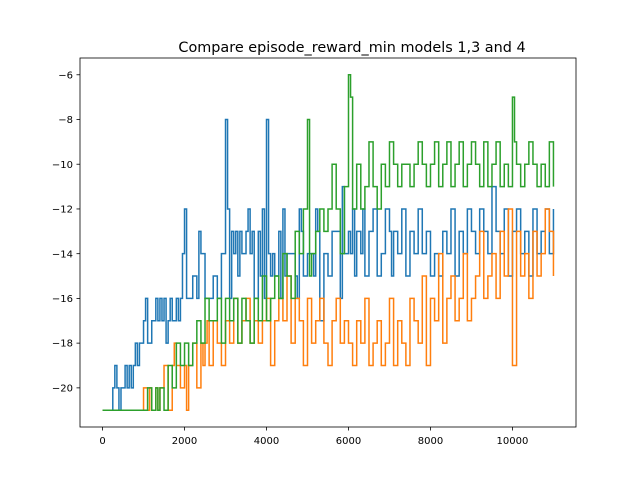 The width and height of the screenshot is (640, 484). Describe the element at coordinates (430, 441) in the screenshot. I see `x-tick-label: 8000` at that location.